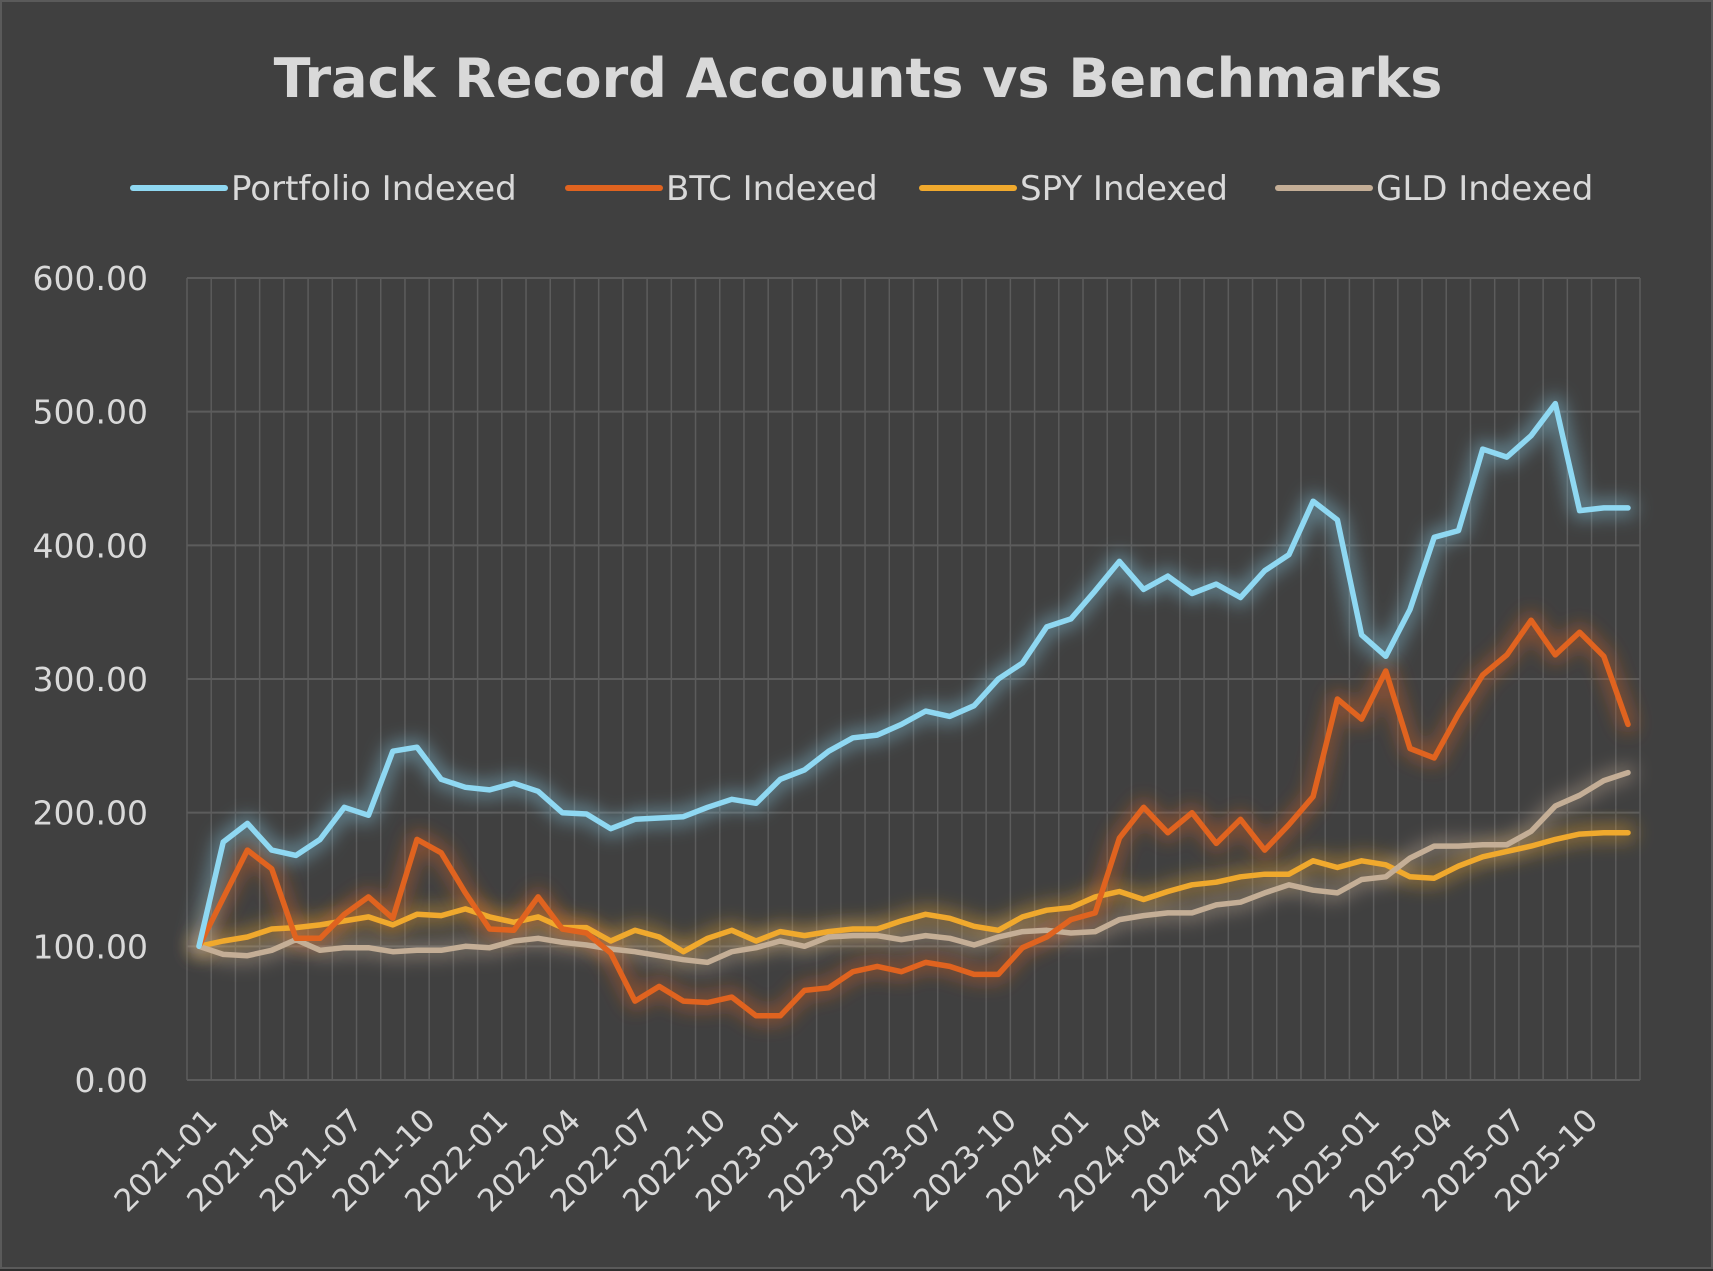  What do you see at coordinates (1484, 189) in the screenshot?
I see `legend-label-gld-indexed: GLD Indexed` at bounding box center [1484, 189].